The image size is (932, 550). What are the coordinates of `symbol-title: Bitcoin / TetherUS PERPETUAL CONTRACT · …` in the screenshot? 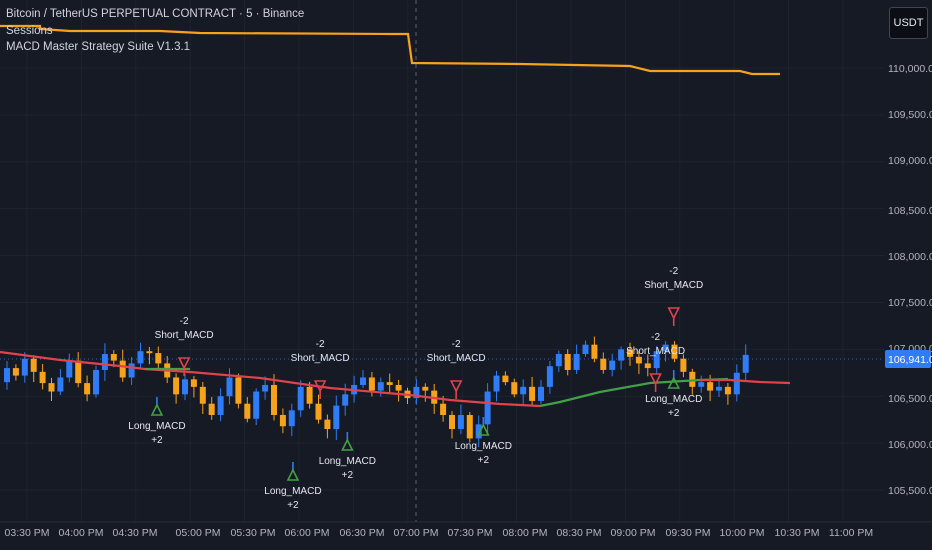 It's located at (155, 14).